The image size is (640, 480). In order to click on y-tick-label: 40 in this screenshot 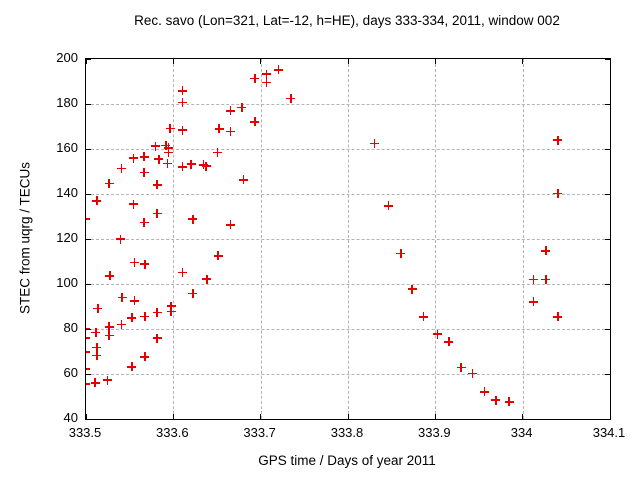, I will do `click(70, 417)`.